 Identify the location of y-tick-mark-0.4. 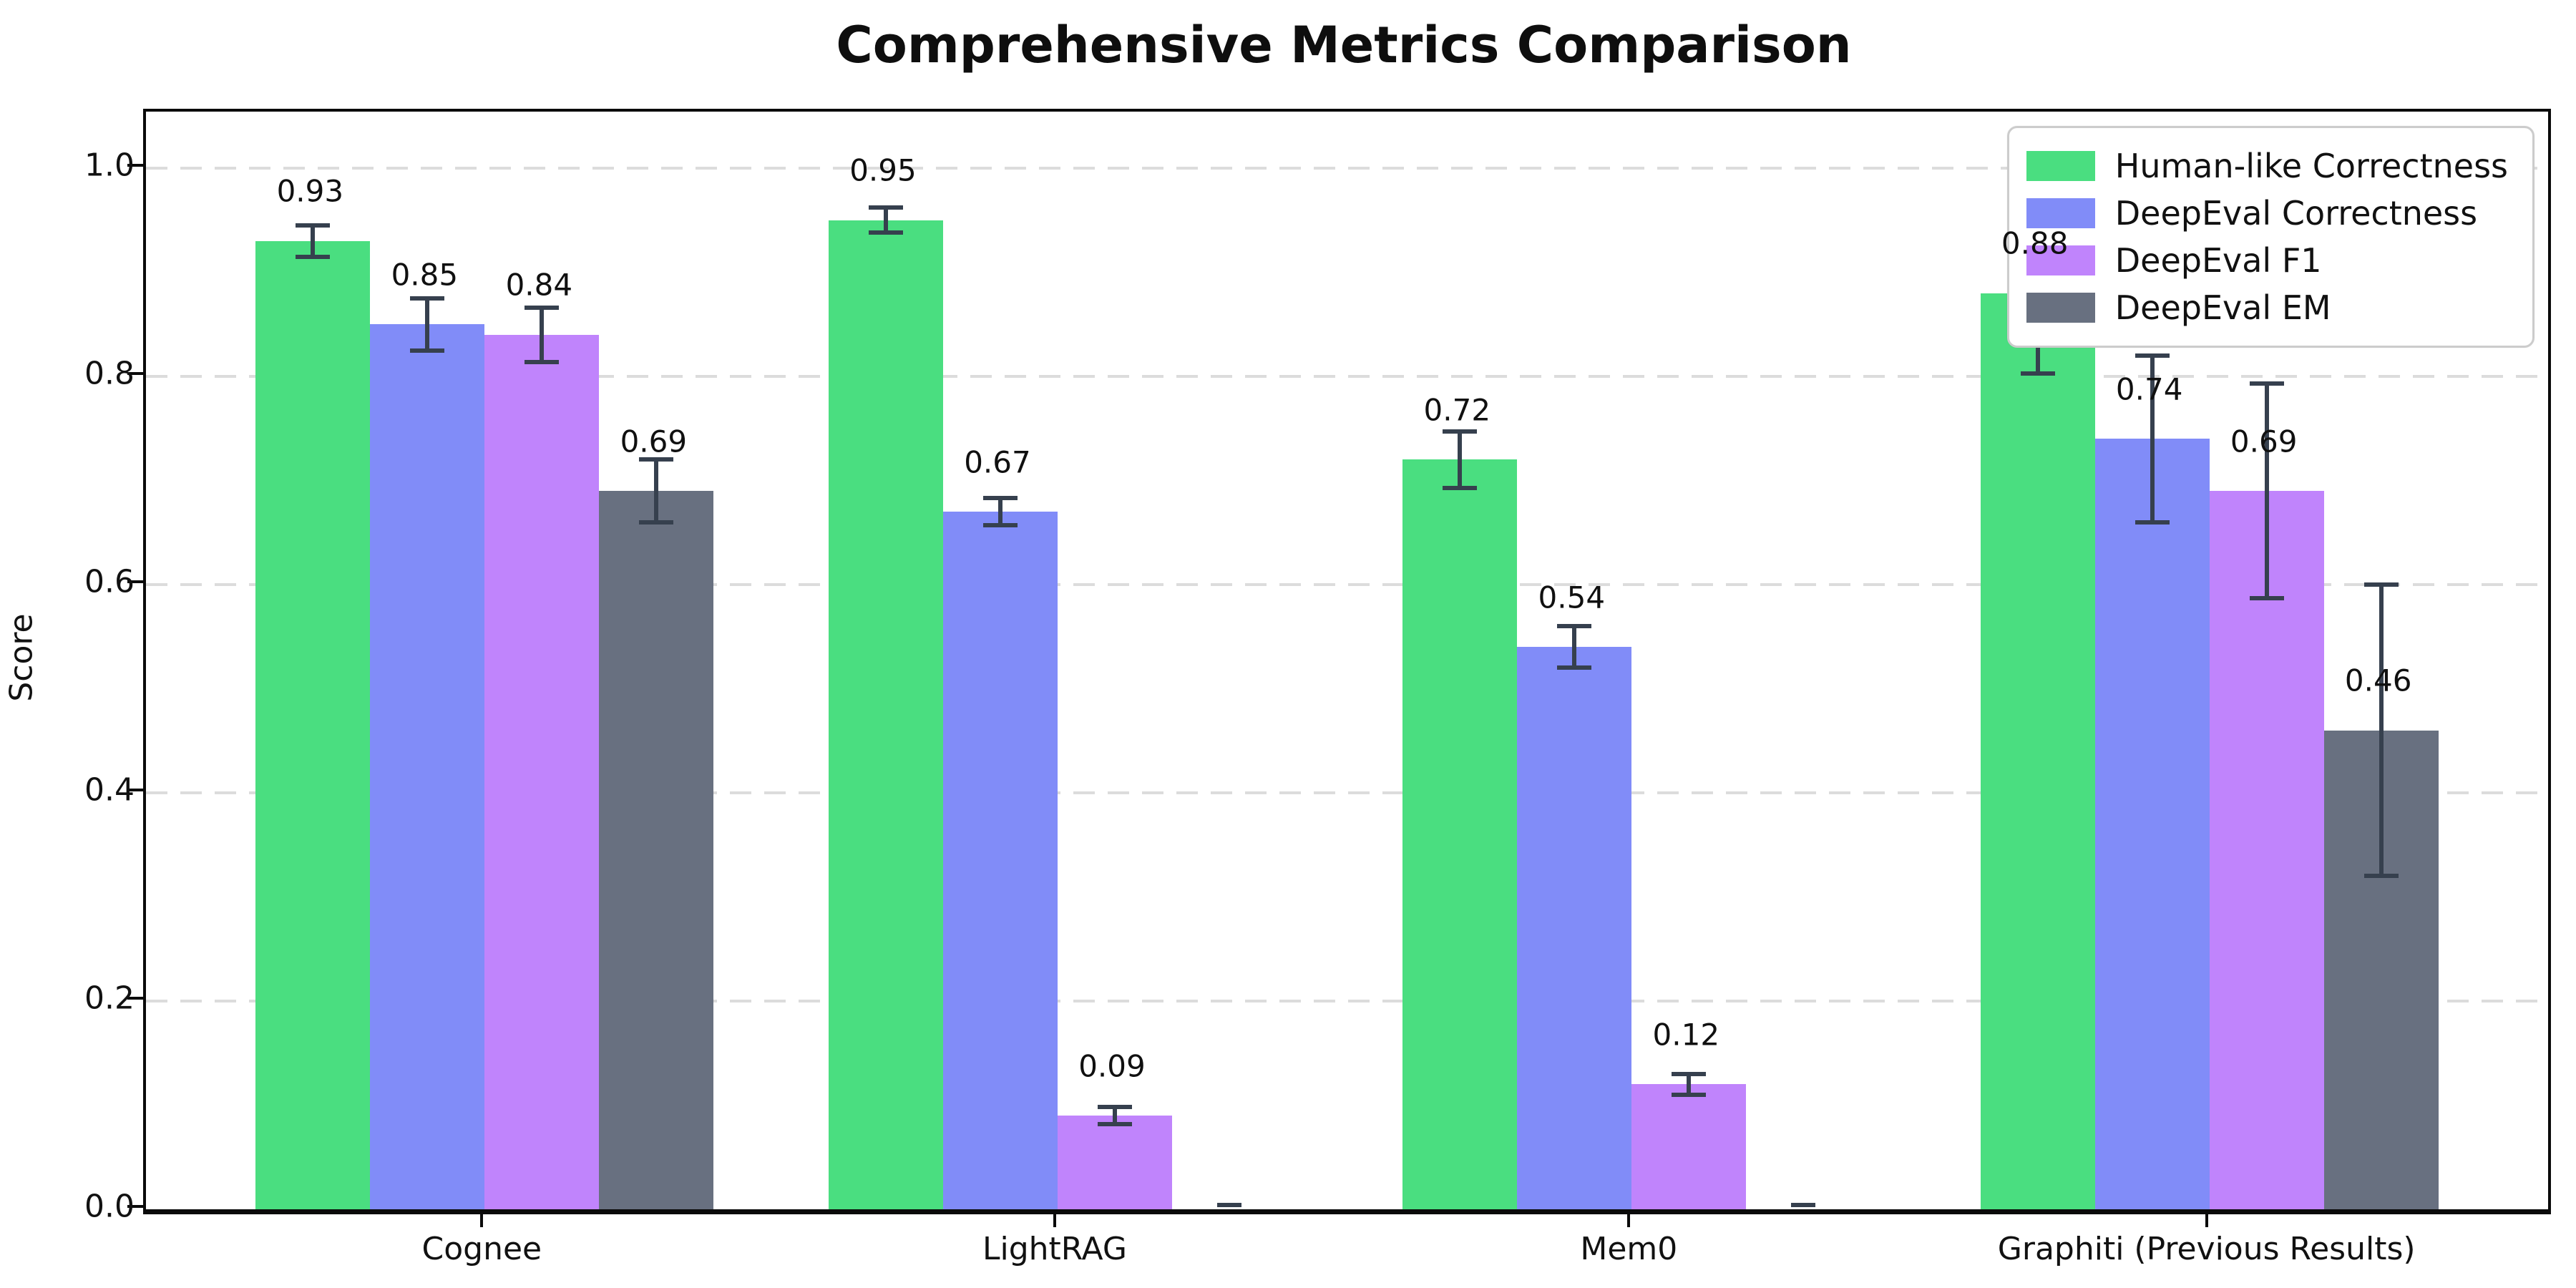
(135, 790).